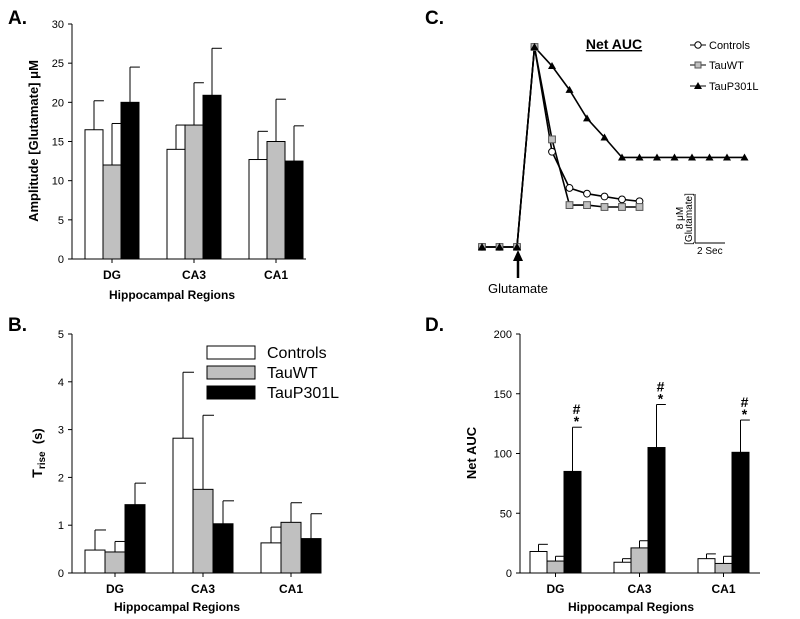 The height and width of the screenshot is (619, 800). I want to click on panel-d-xlabel: Hippocampal Regions, so click(631, 607).